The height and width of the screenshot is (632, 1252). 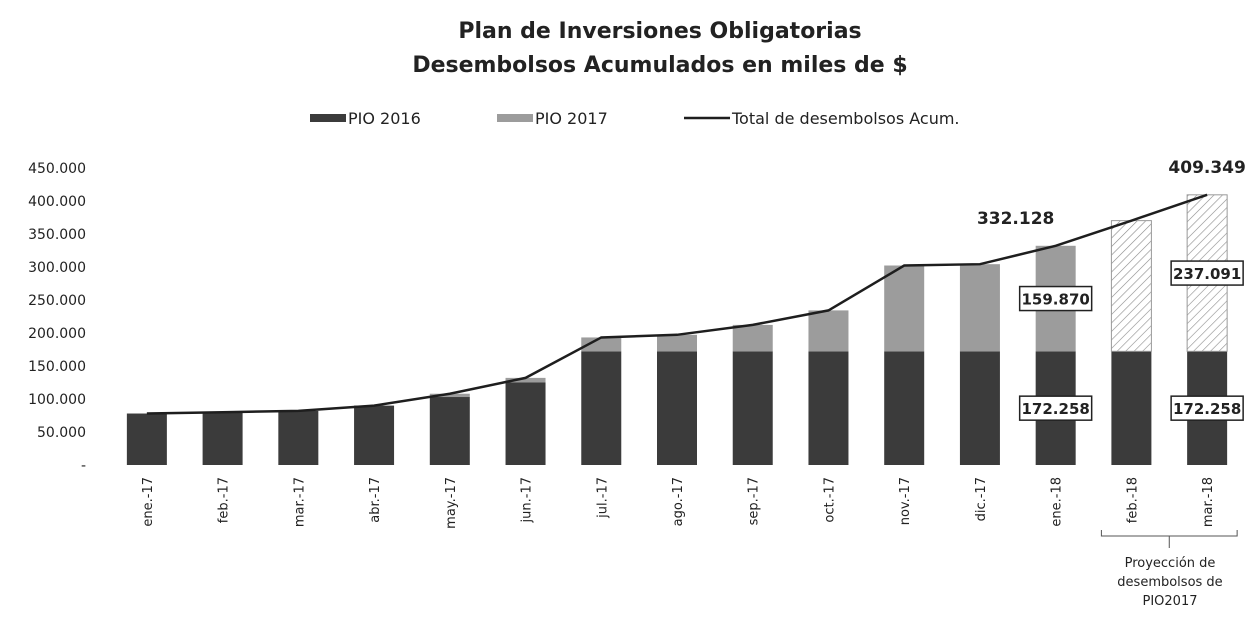 I want to click on y-tick-label: 350.000, so click(x=57, y=235).